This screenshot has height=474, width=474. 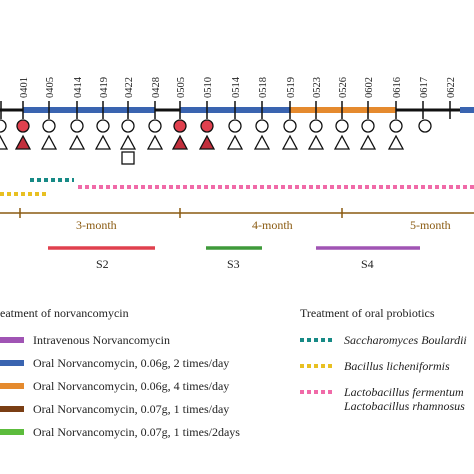 I want to click on month-label-4: 4-month, so click(x=272, y=225).